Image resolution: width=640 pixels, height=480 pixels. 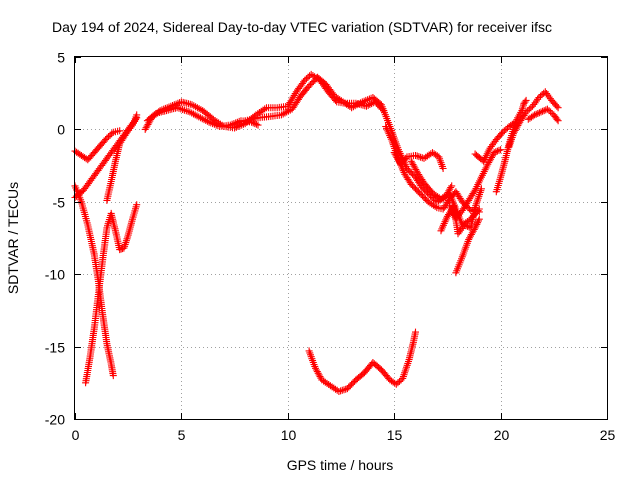 I want to click on y-tick-label: -15, so click(x=55, y=348).